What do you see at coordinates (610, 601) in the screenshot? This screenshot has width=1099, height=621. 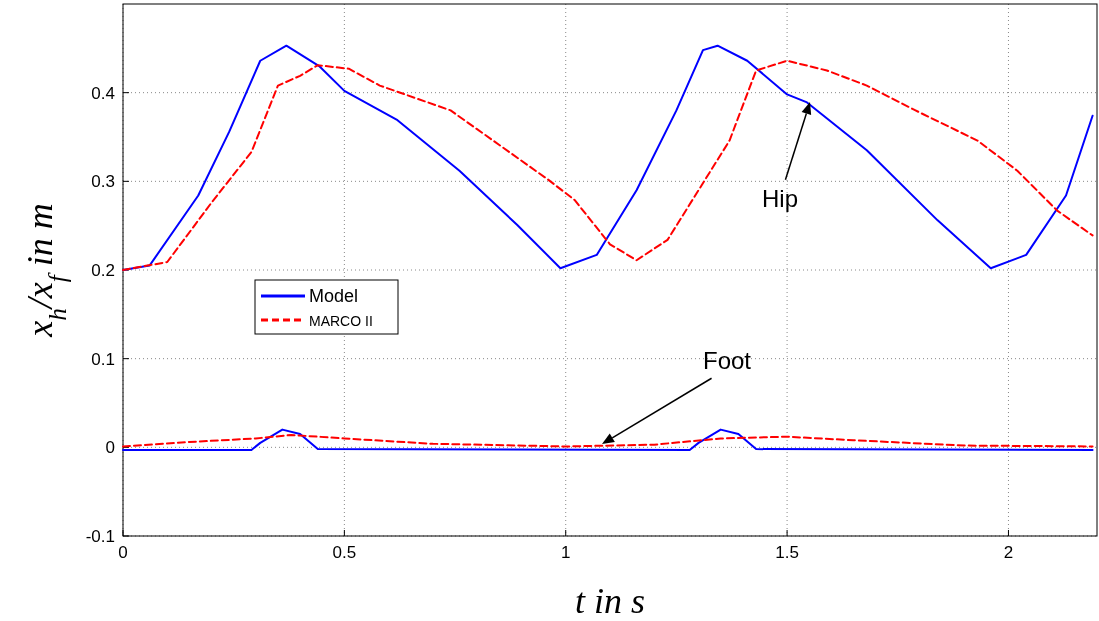 I see `x-axis-title: t in s` at bounding box center [610, 601].